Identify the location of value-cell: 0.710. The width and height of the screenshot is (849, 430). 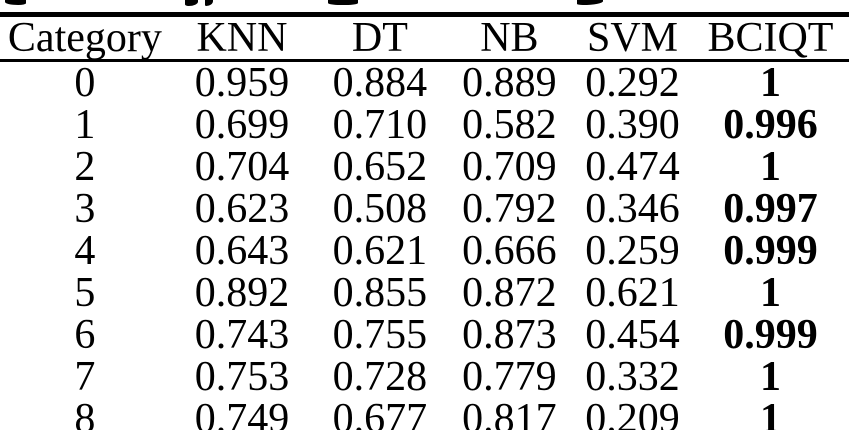
(380, 125).